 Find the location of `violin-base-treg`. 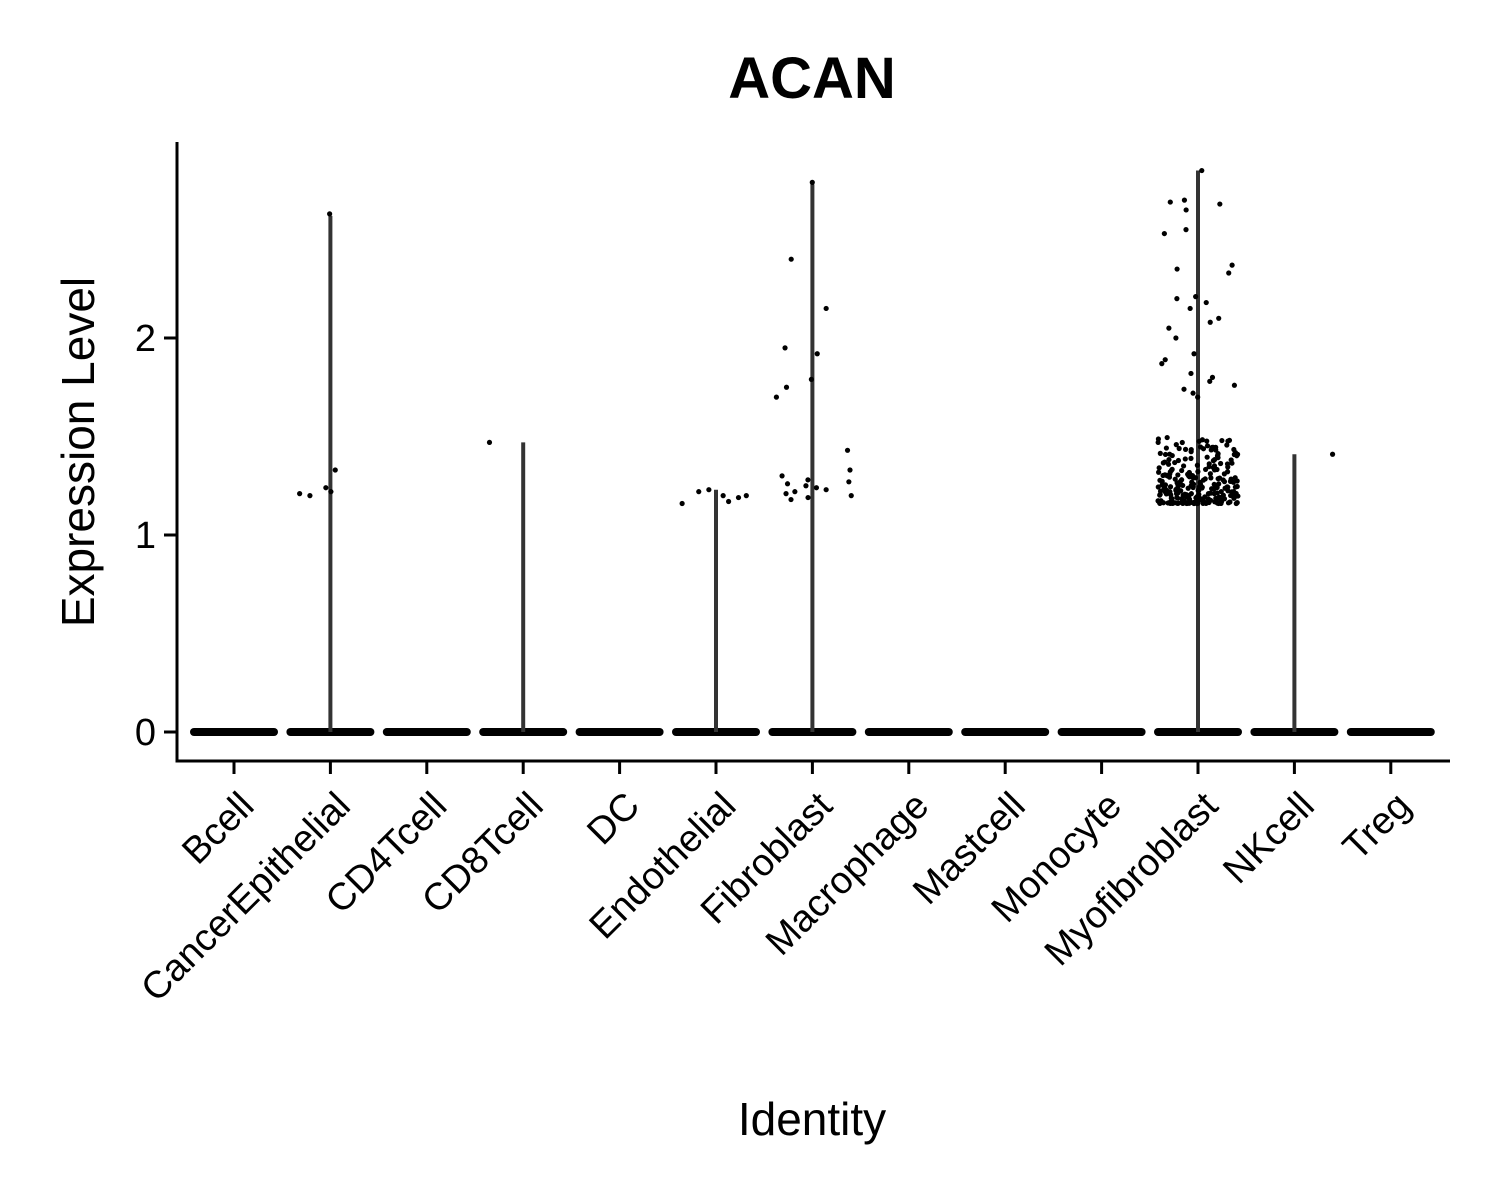

violin-base-treg is located at coordinates (1390, 732).